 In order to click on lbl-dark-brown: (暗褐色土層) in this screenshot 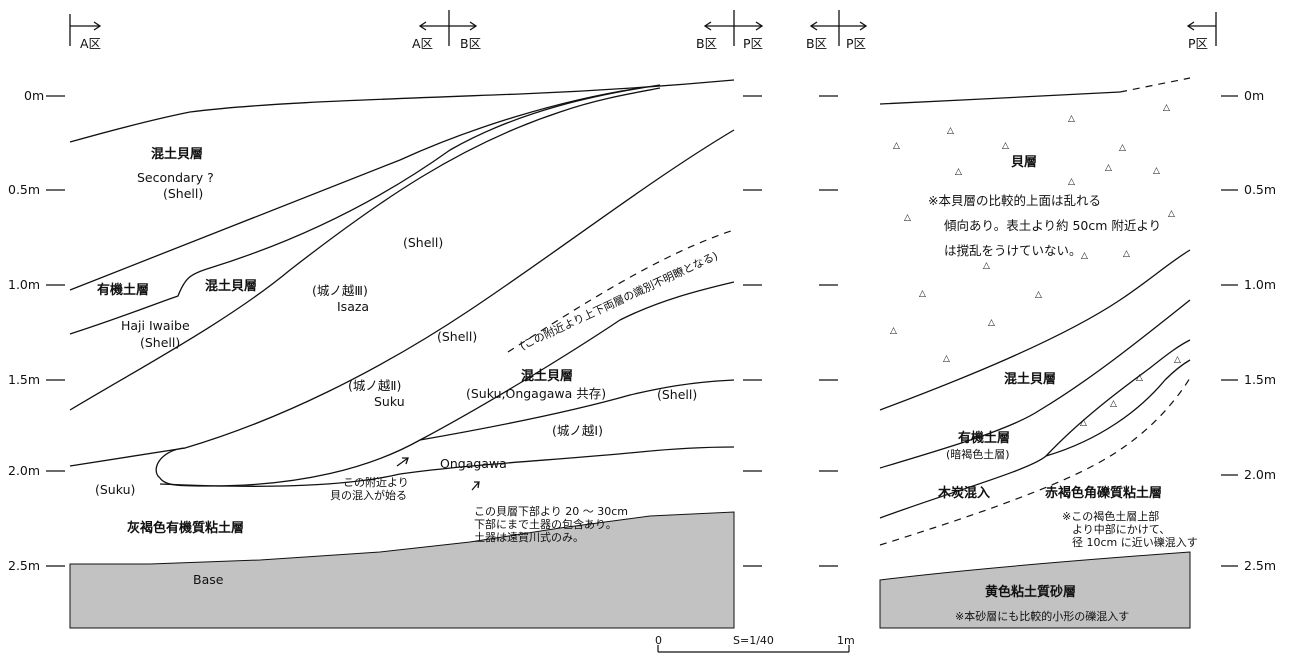, I will do `click(978, 454)`.